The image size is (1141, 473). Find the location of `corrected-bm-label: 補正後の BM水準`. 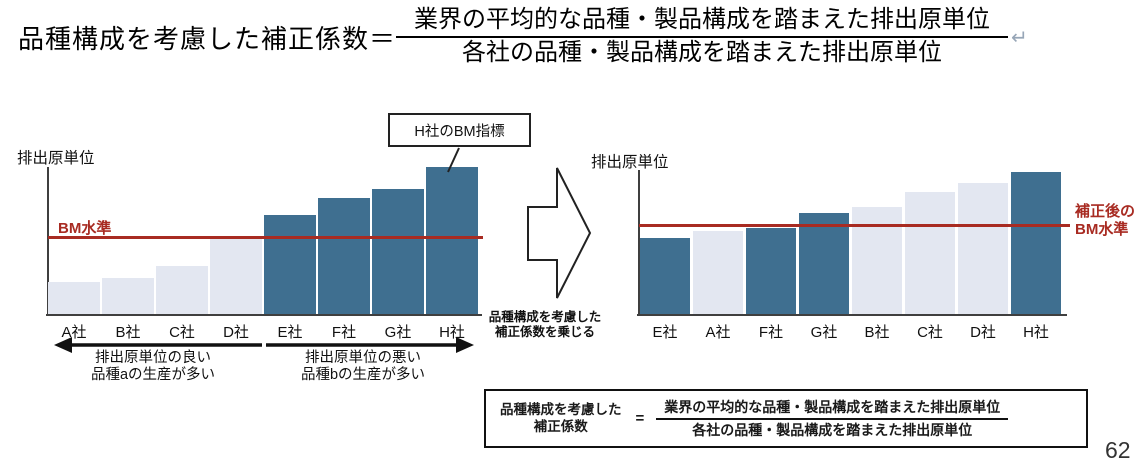

corrected-bm-label: 補正後の BM水準 is located at coordinates (1105, 220).